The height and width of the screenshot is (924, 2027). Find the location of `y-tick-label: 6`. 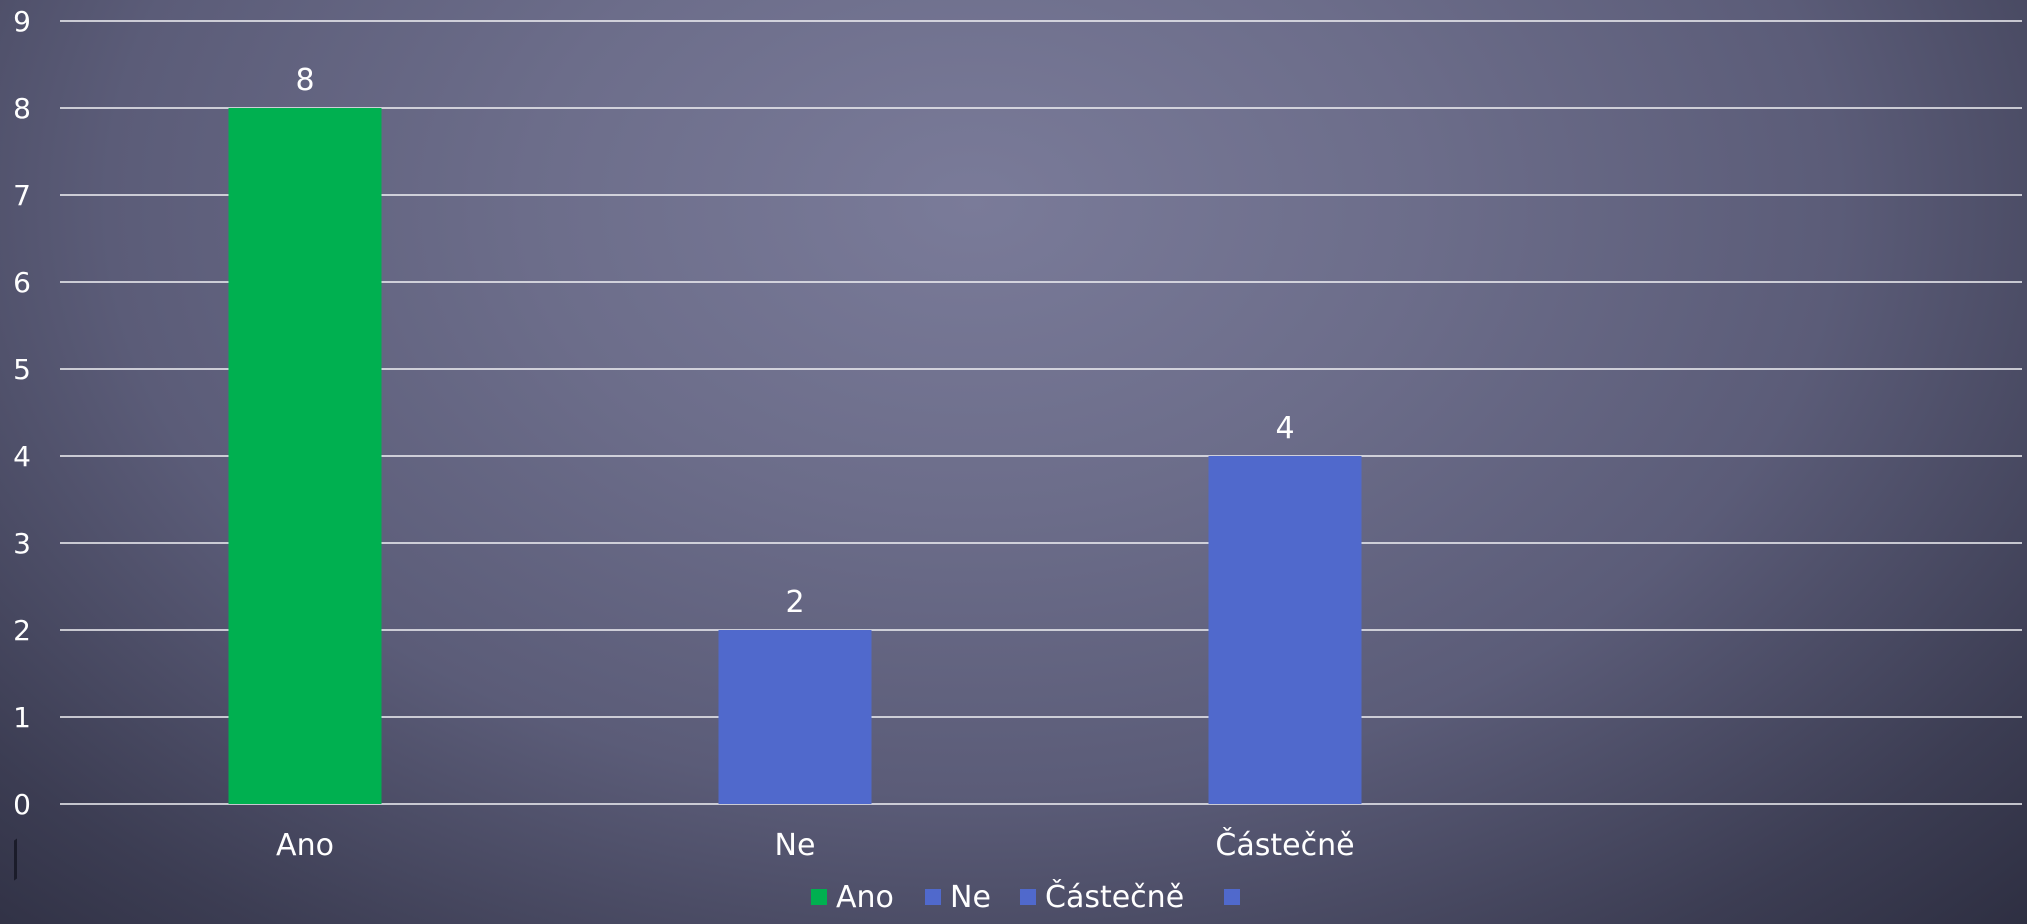

y-tick-label: 6 is located at coordinates (22, 282).